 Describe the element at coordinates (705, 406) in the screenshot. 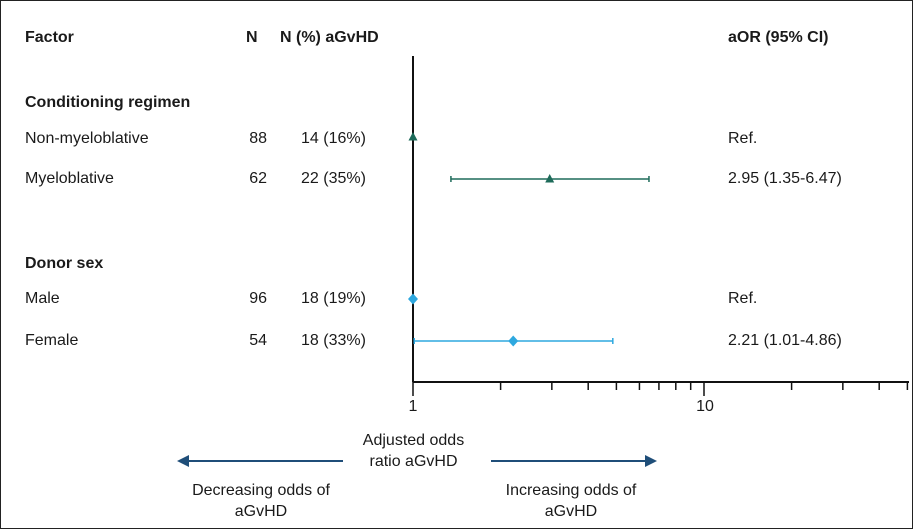

I see `x-tick-label: 10` at that location.